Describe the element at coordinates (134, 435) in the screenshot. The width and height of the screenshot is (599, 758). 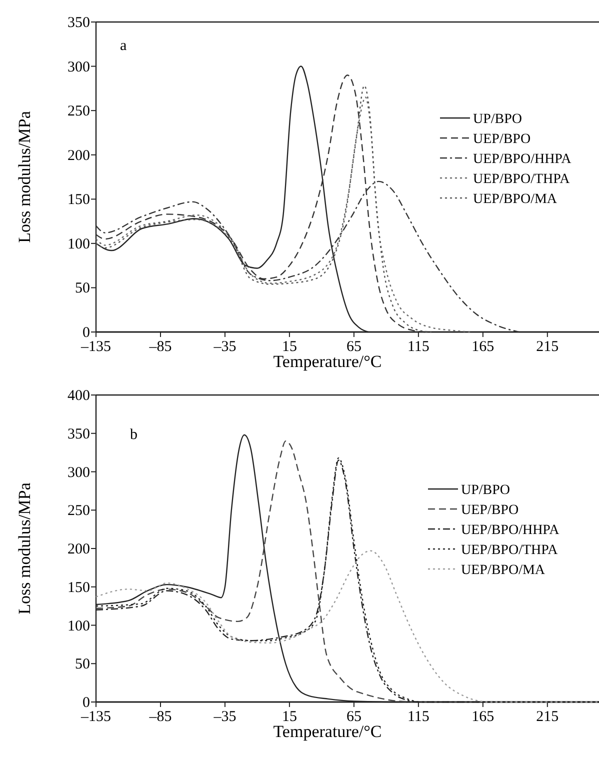
I see `annotation: b` at that location.